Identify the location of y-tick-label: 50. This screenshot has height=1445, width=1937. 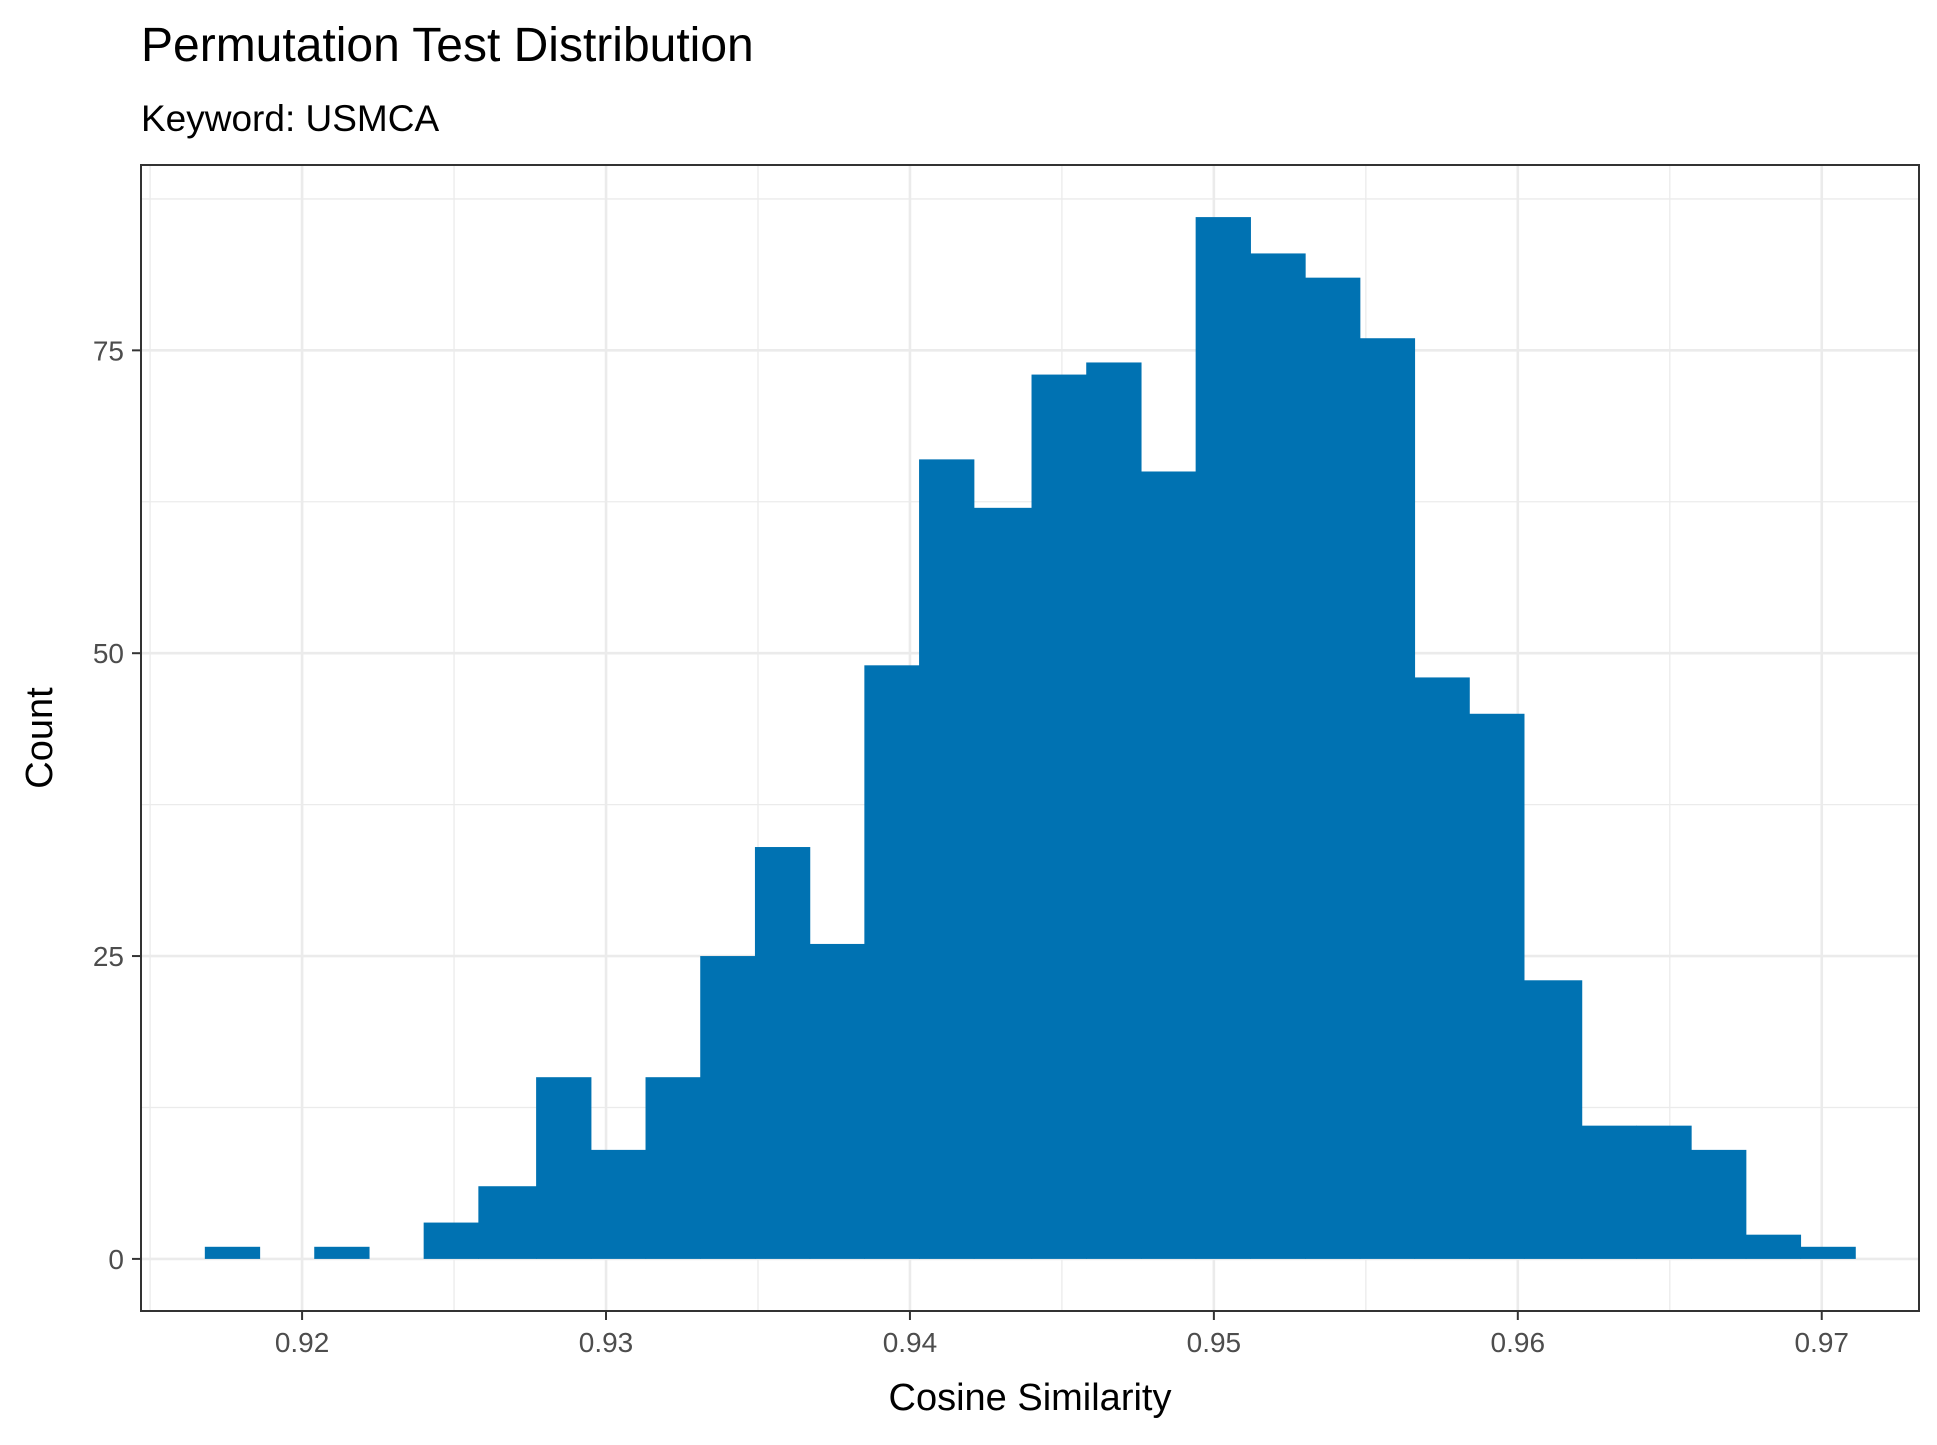
(108, 653).